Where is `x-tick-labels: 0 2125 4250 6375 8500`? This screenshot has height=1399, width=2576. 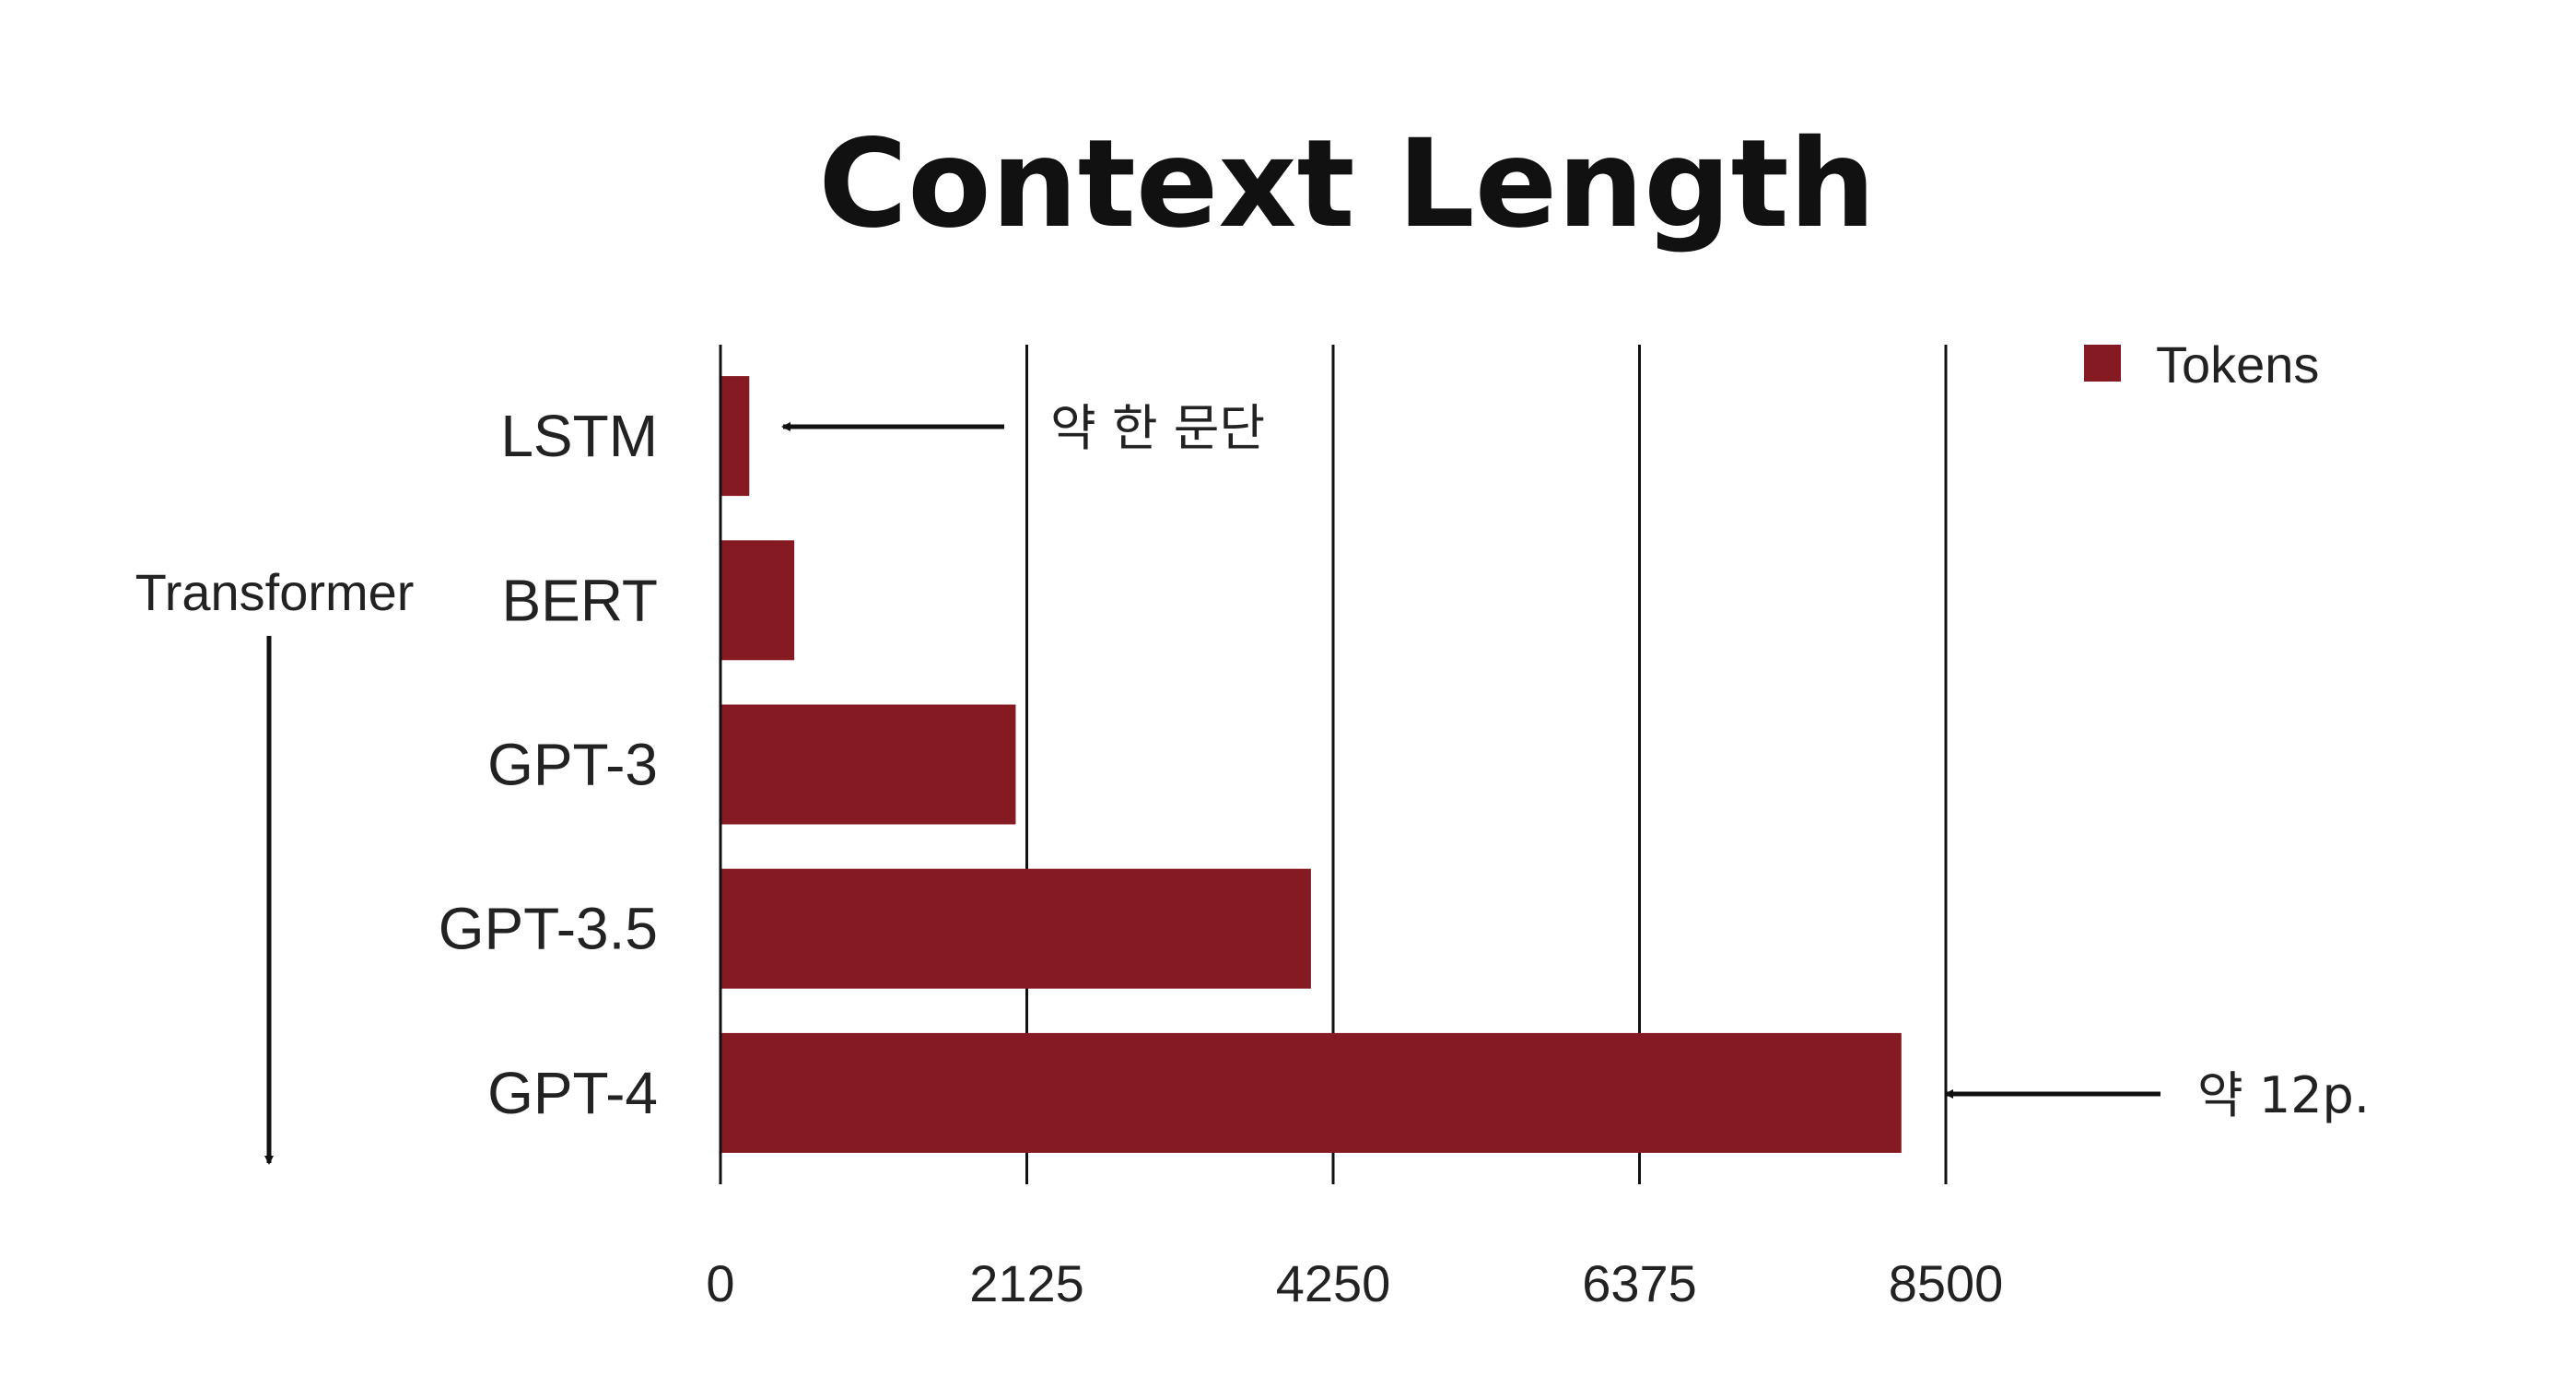 x-tick-labels: 0 2125 4250 6375 8500 is located at coordinates (1354, 1283).